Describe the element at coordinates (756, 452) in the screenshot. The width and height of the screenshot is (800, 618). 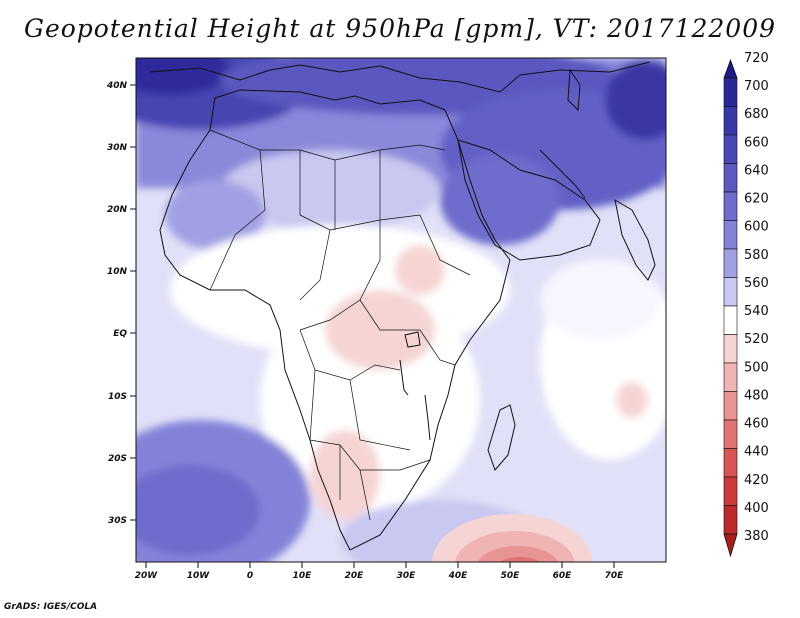
I see `colorbar-level-label: 440` at that location.